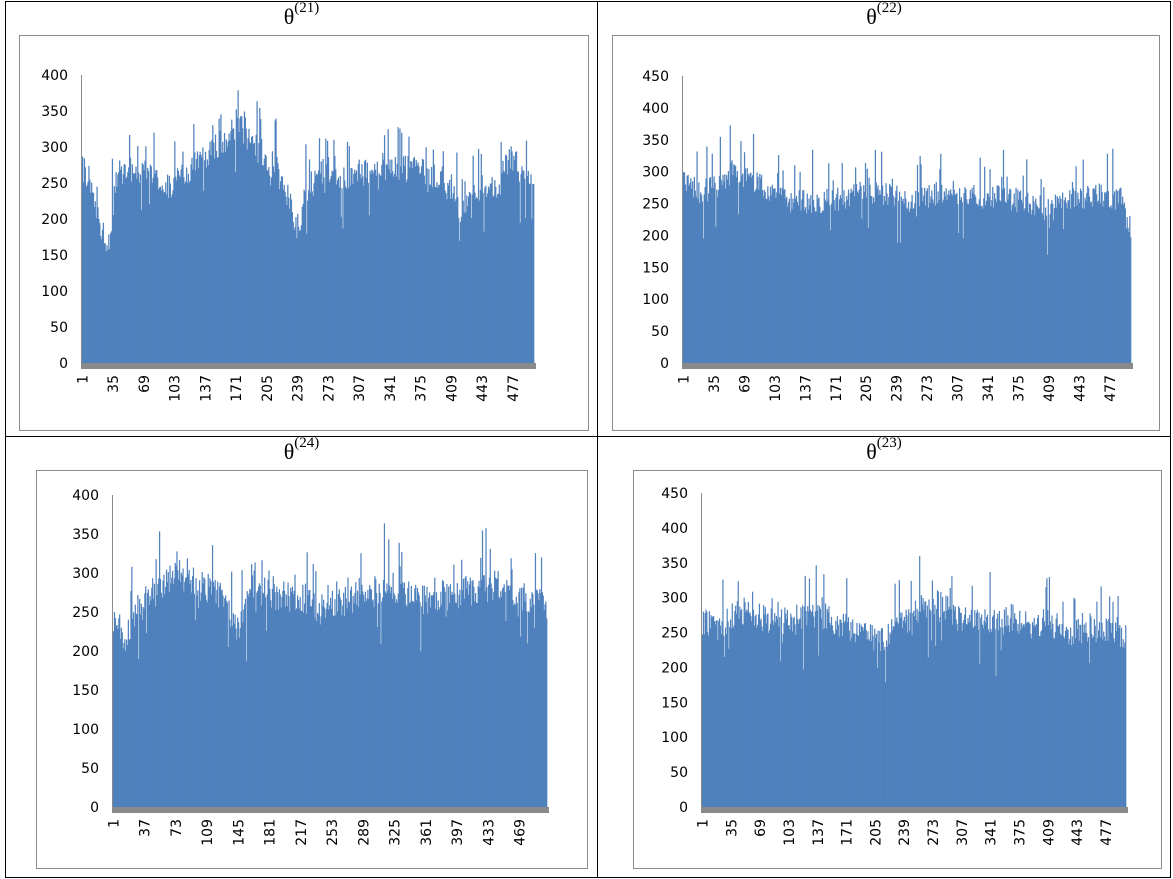 The width and height of the screenshot is (1173, 879). I want to click on bar-series, so click(330, 665).